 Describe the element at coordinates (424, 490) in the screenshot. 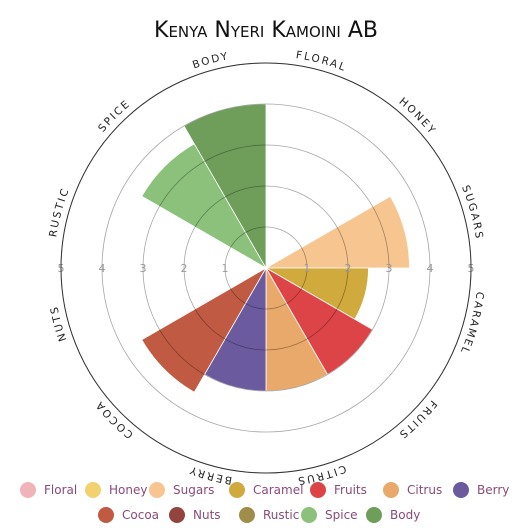

I see `legend-label: Citrus` at that location.